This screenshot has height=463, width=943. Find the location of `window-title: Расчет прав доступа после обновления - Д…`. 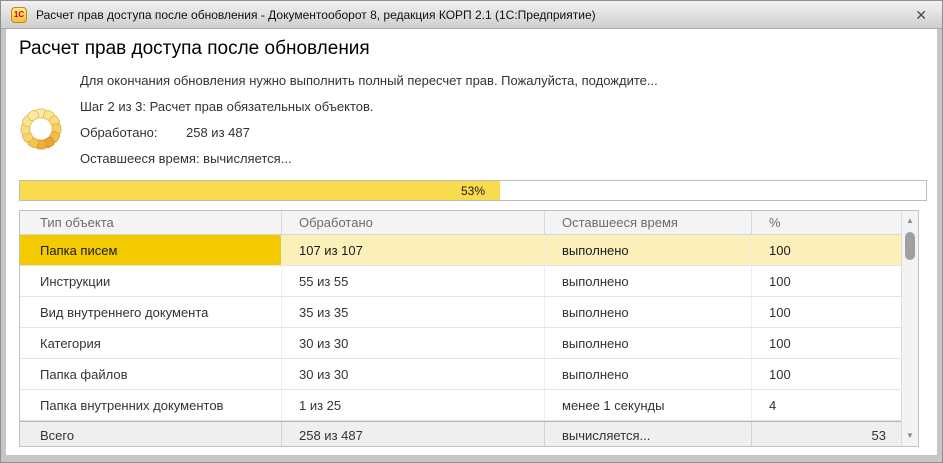

window-title: Расчет прав доступа после обновления - Д… is located at coordinates (316, 14).